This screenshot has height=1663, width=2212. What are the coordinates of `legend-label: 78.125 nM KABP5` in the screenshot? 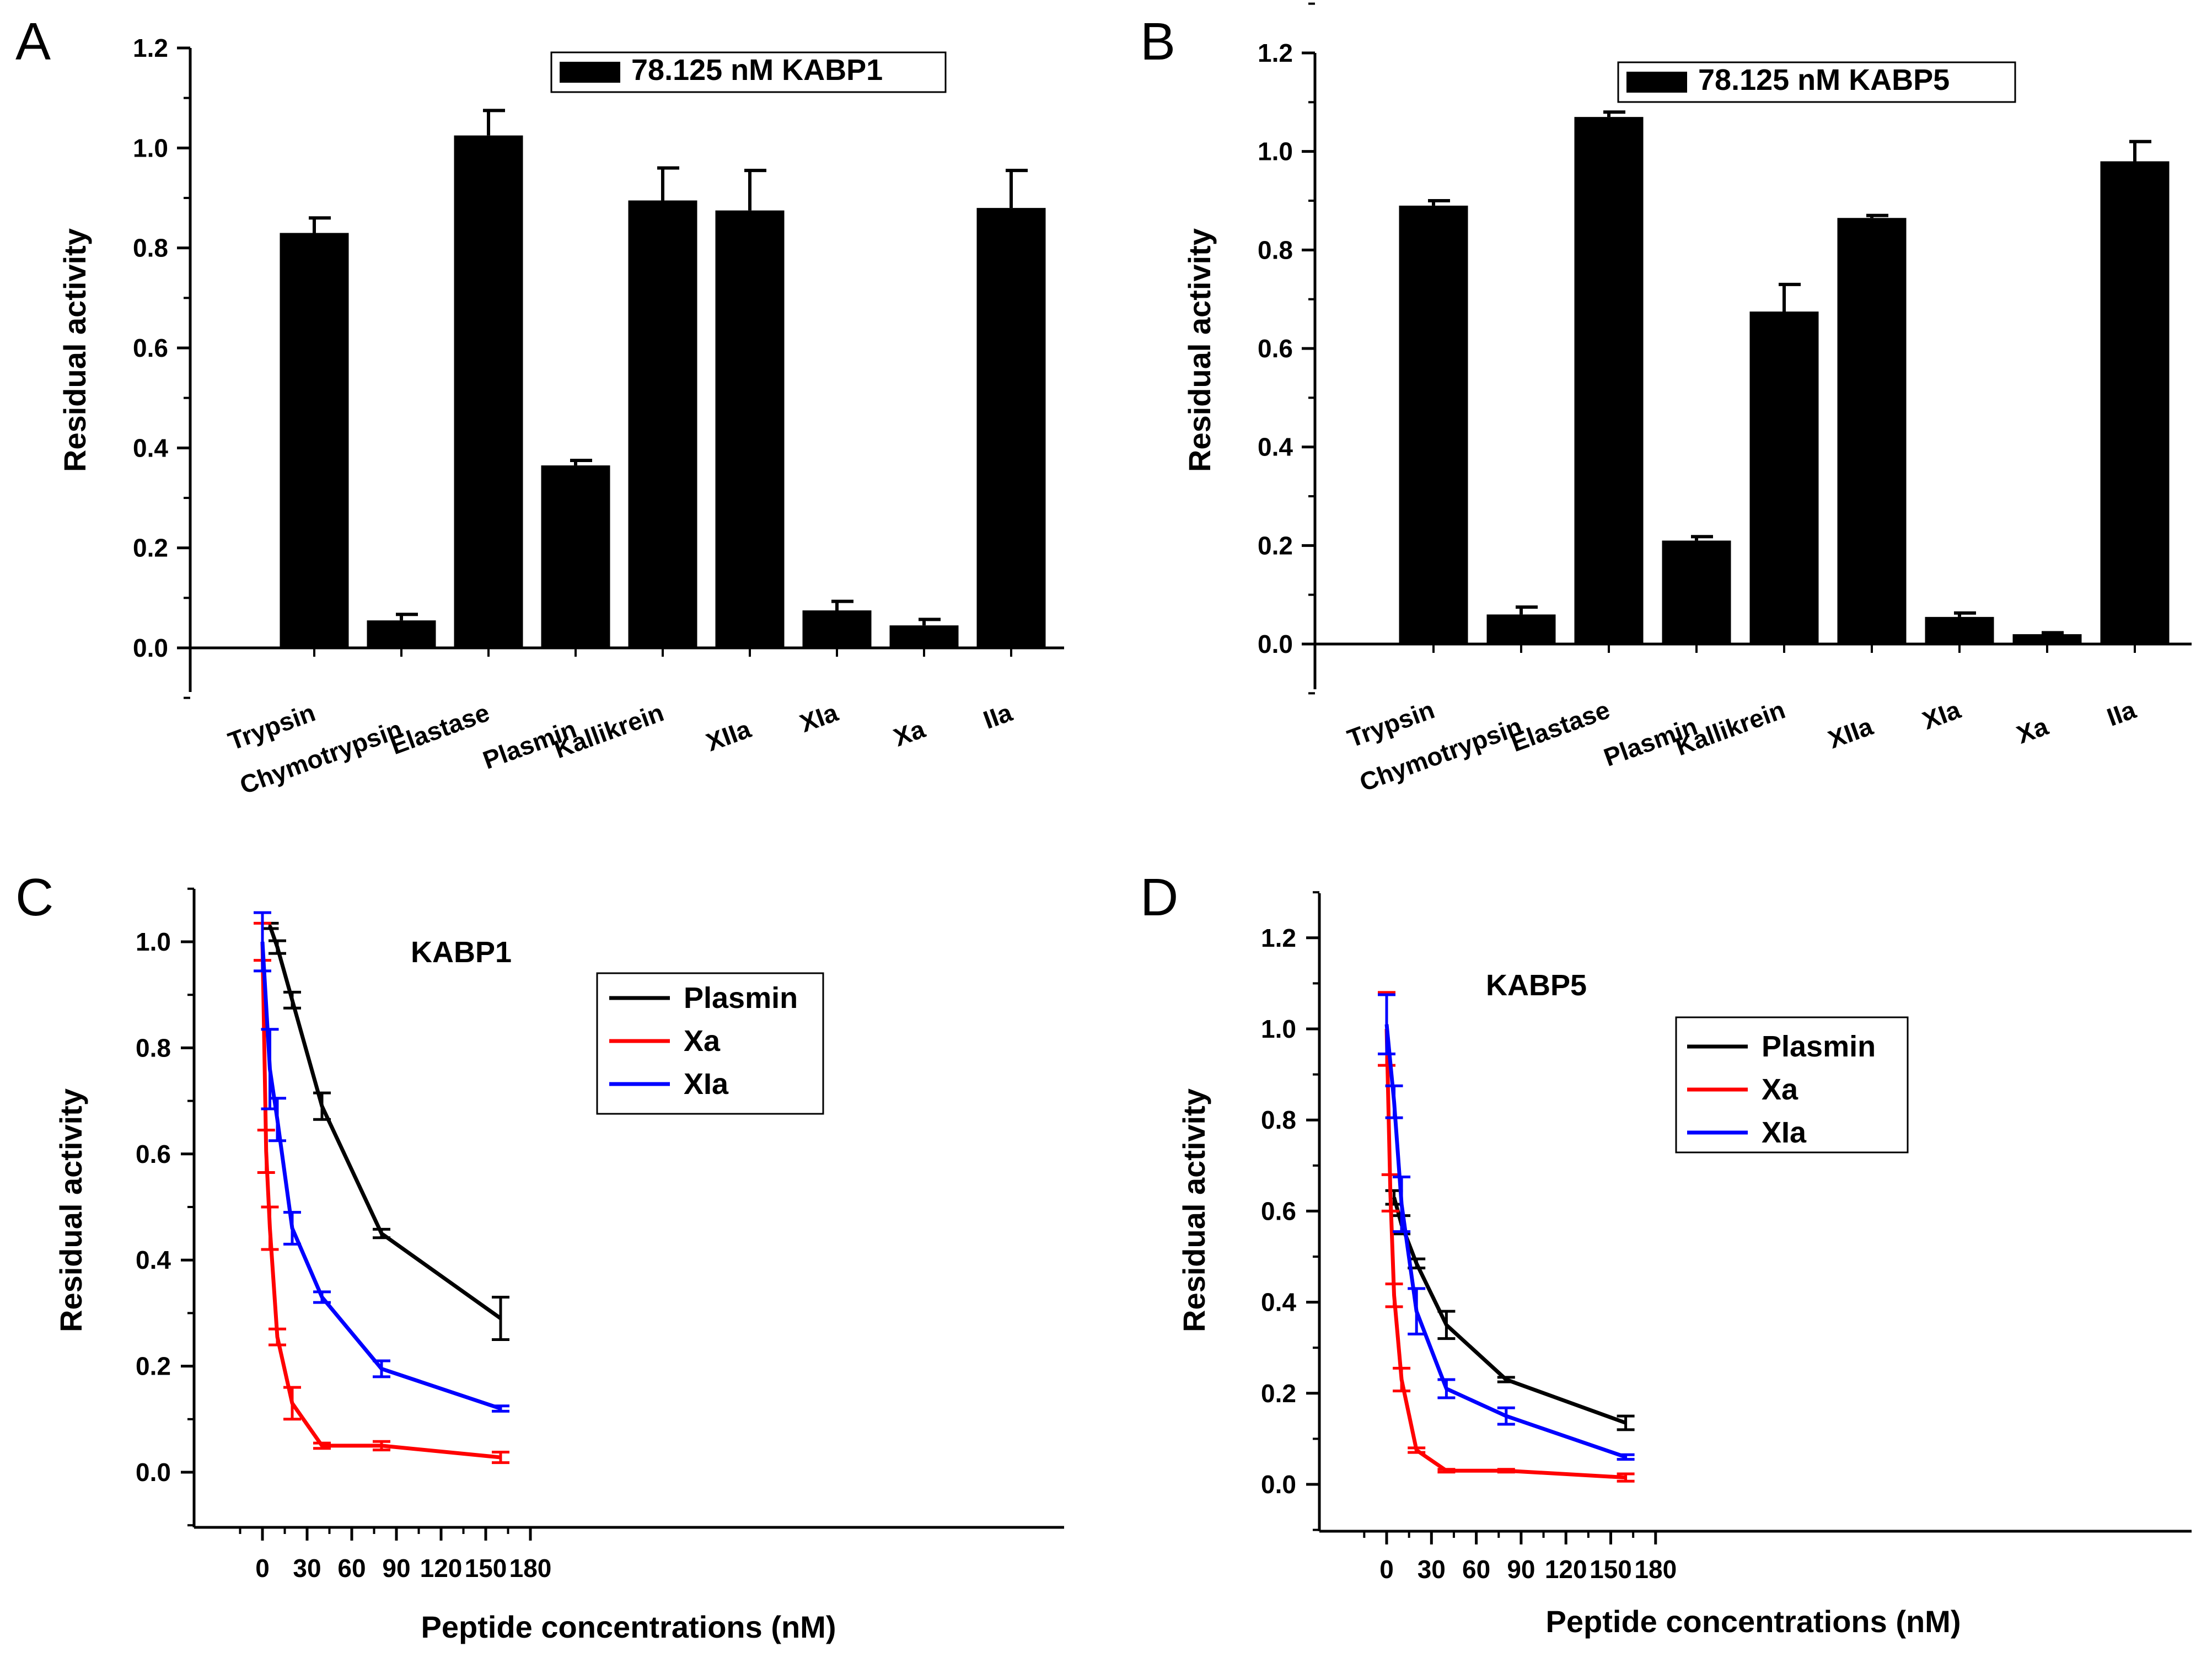 It's located at (1824, 79).